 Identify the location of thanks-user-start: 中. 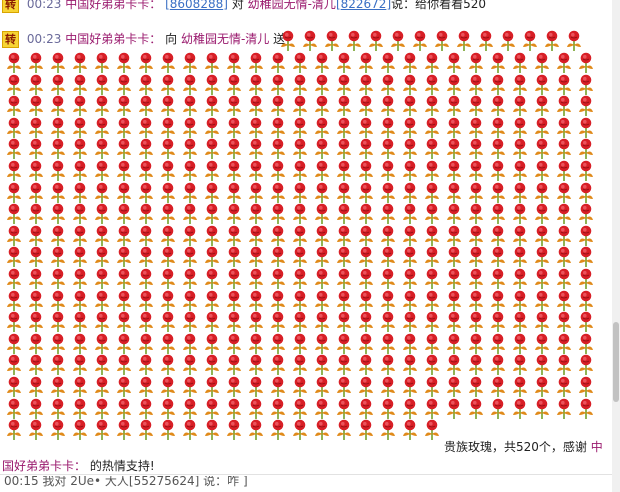
(596, 447).